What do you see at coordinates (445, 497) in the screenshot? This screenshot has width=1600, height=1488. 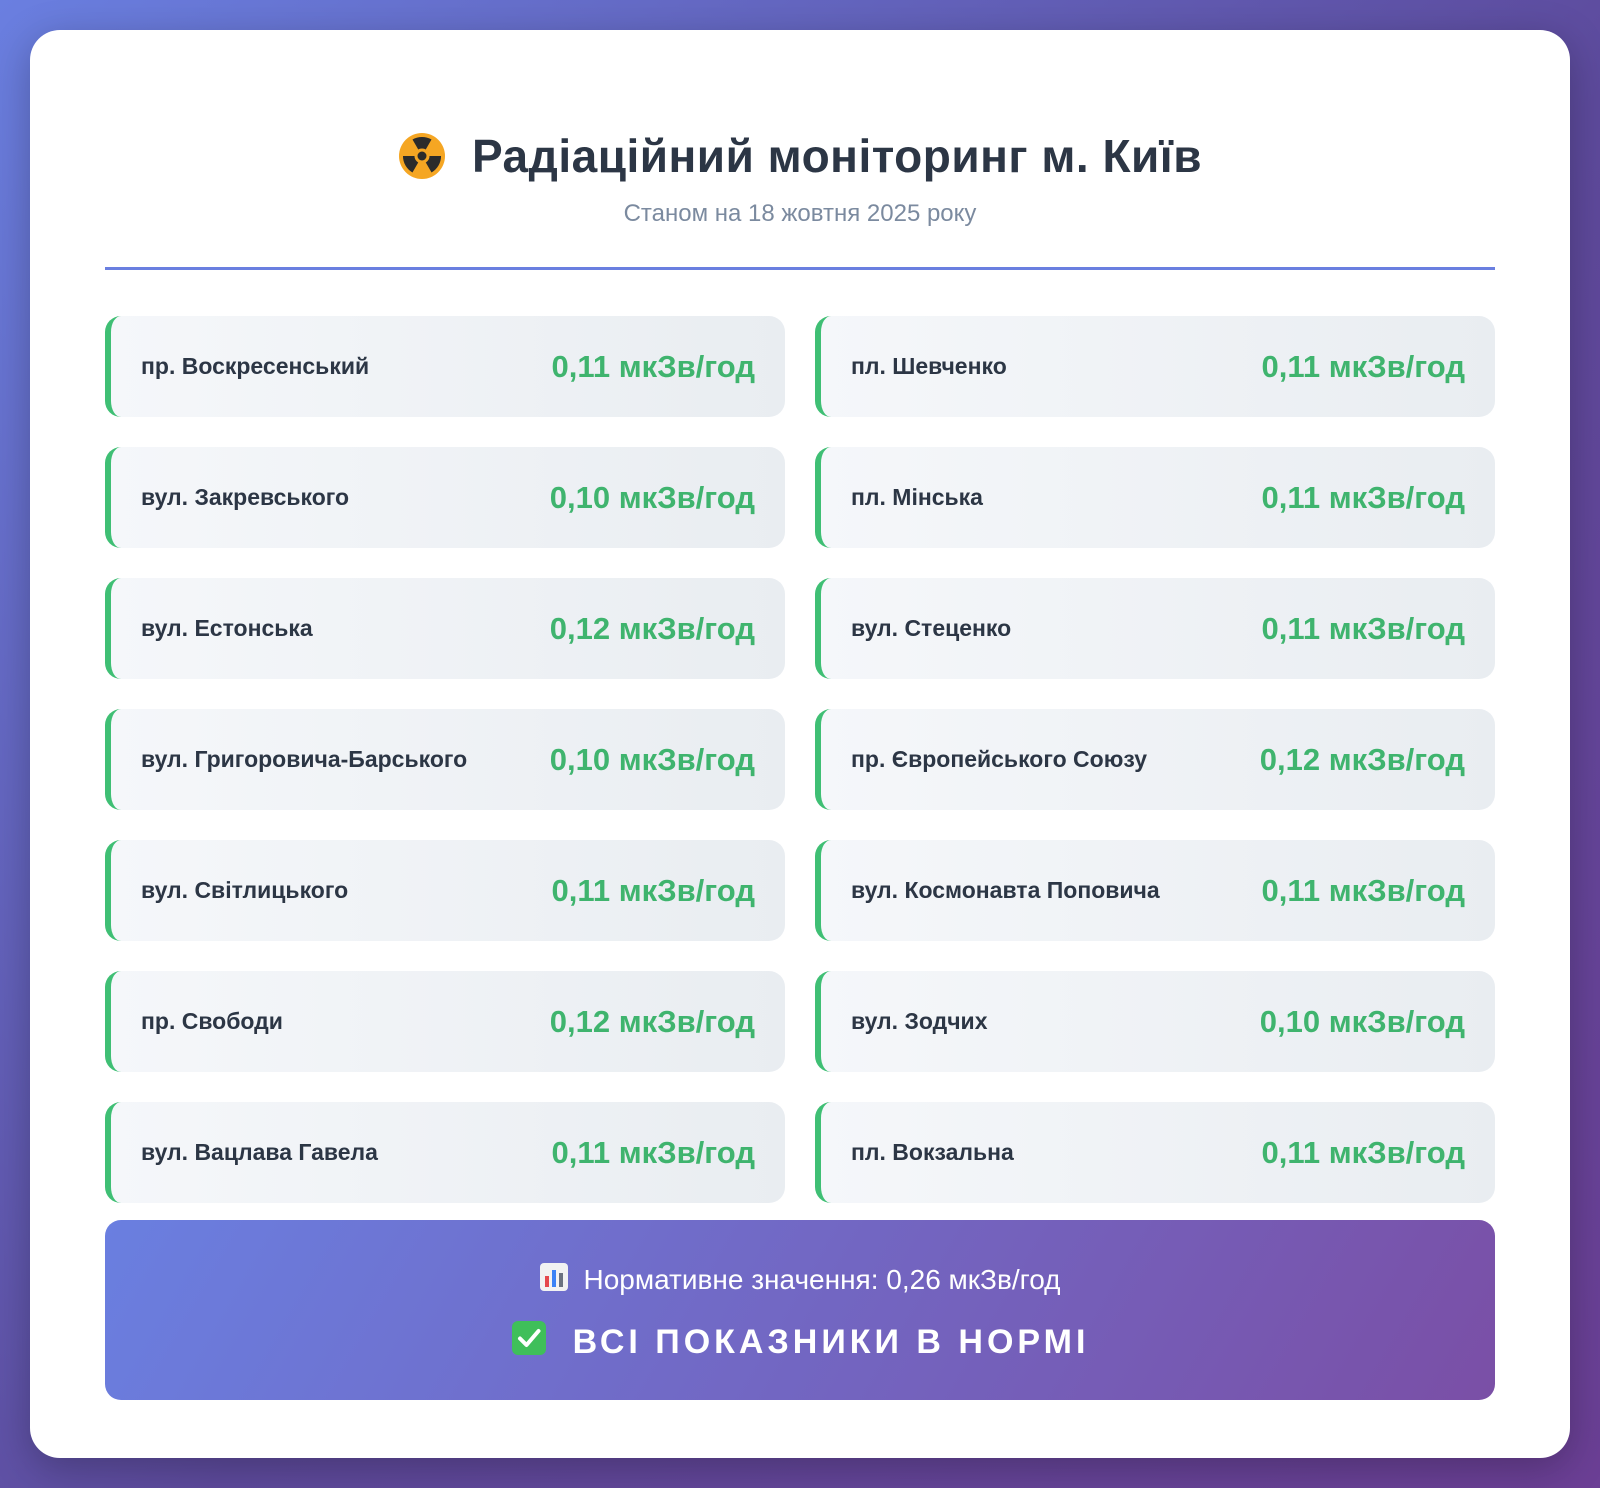 I see `station-card: вул. Закревського 0,10 мкЗв/год` at bounding box center [445, 497].